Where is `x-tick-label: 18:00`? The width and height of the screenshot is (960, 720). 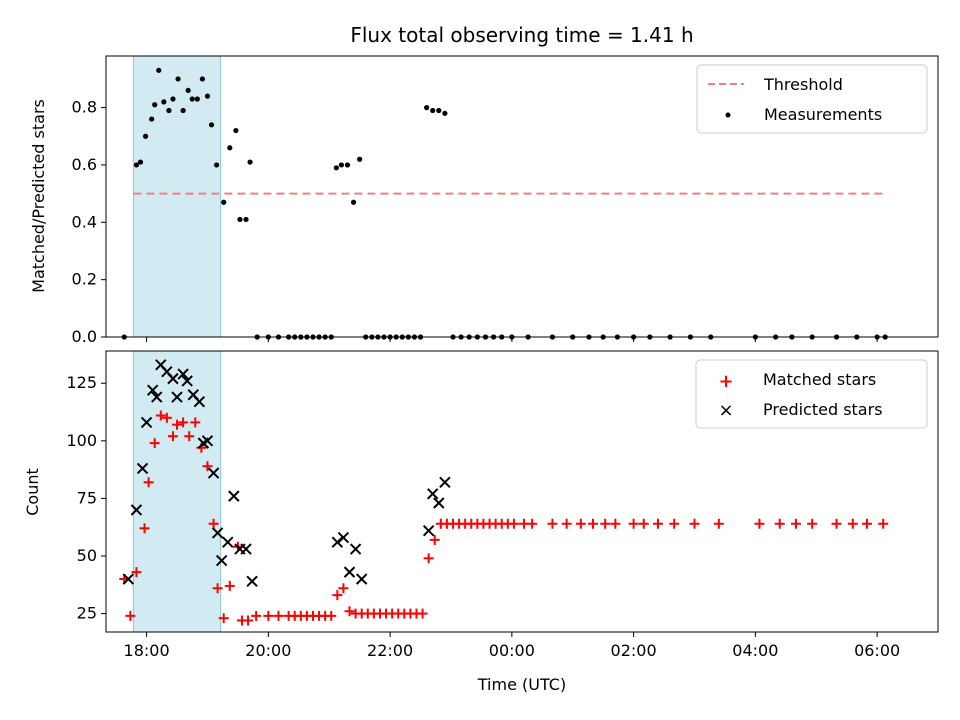
x-tick-label: 18:00 is located at coordinates (147, 650).